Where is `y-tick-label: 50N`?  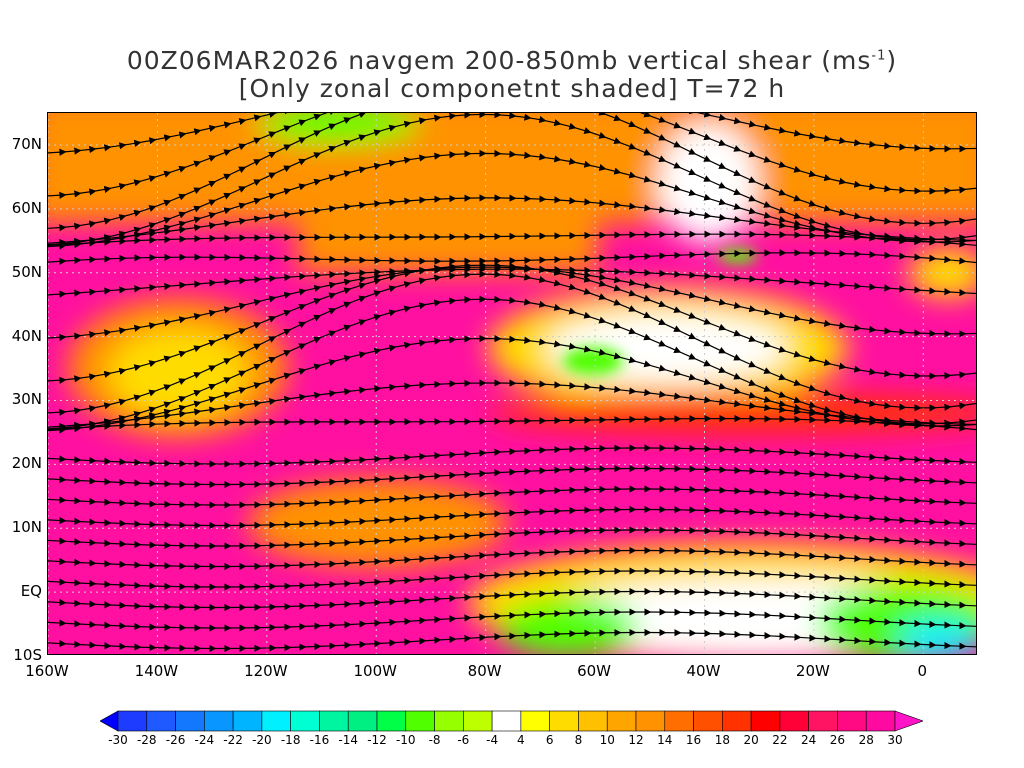
y-tick-label: 50N is located at coordinates (26, 271).